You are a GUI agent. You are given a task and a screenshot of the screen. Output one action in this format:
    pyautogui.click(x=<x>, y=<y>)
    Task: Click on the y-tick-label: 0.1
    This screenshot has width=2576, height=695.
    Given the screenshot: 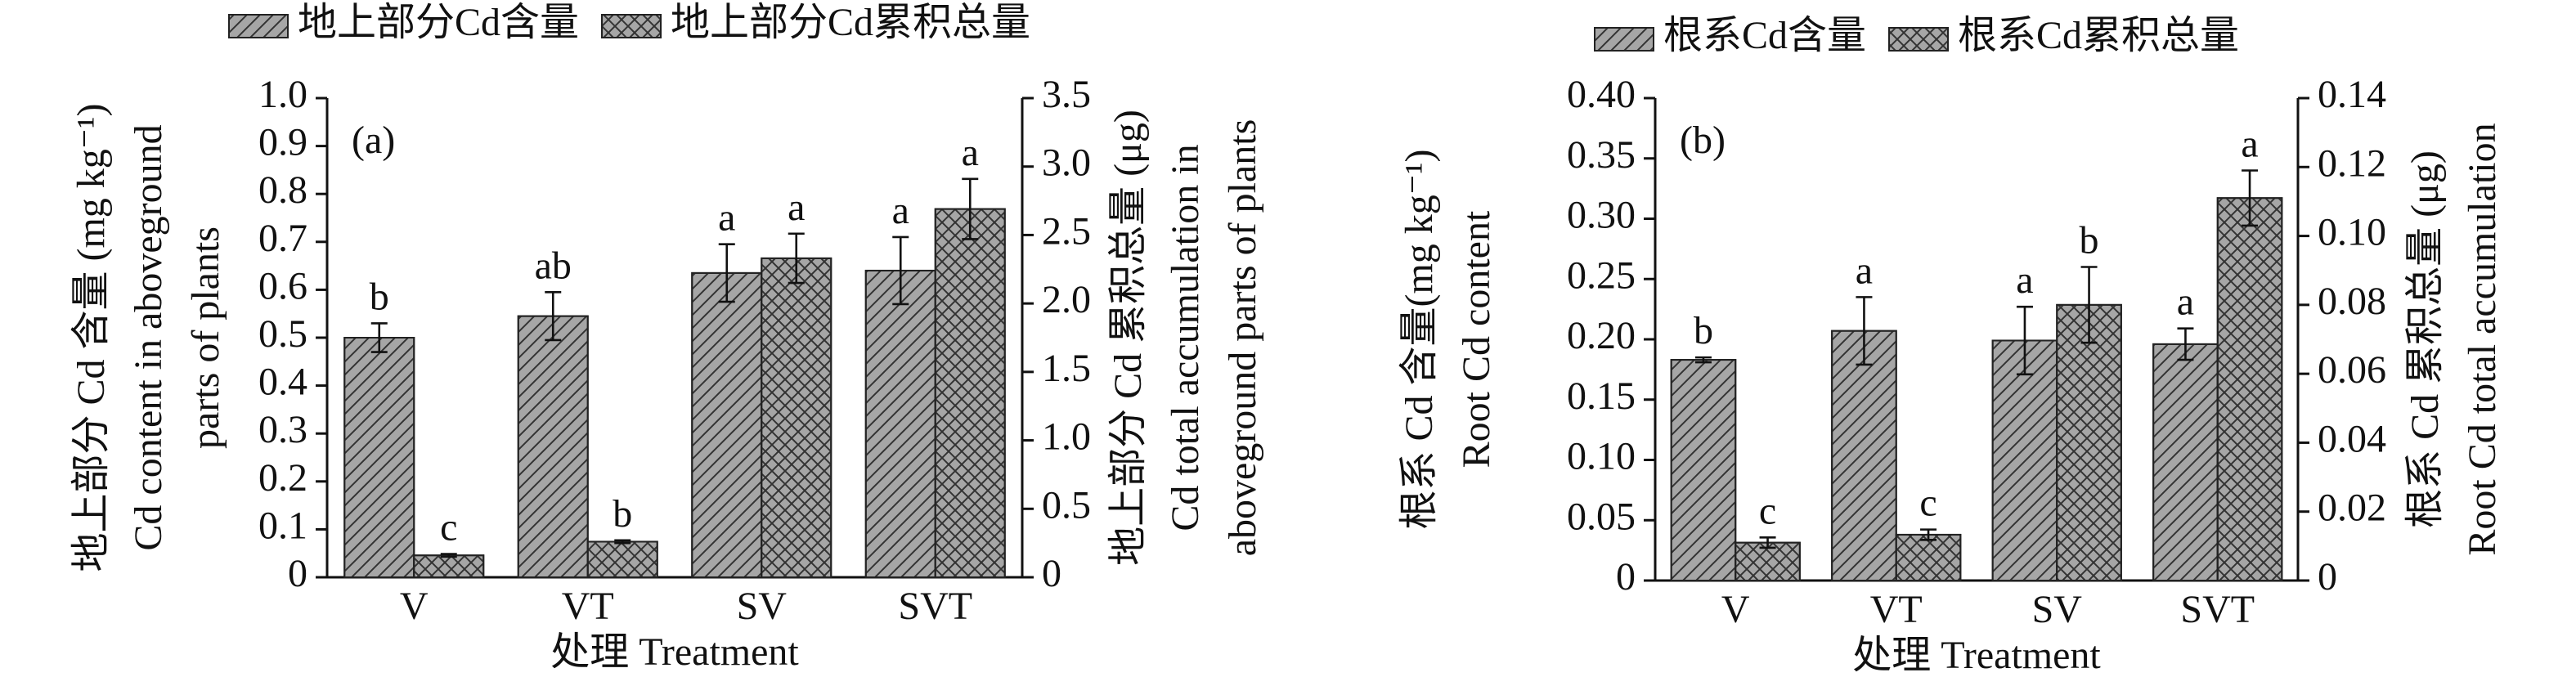 What is the action you would take?
    pyautogui.click(x=282, y=525)
    